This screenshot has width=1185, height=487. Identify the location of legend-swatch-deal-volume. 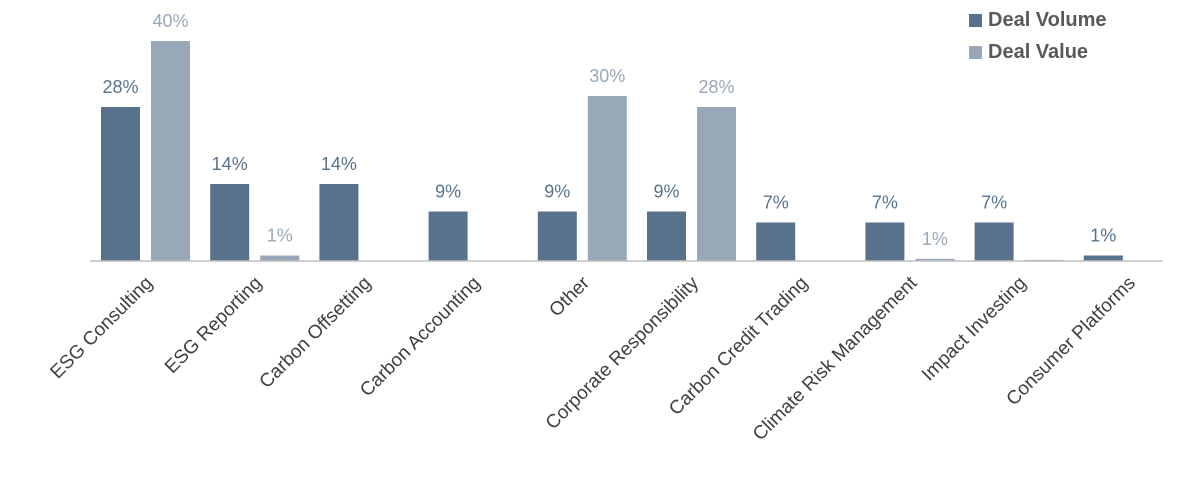
(975, 20).